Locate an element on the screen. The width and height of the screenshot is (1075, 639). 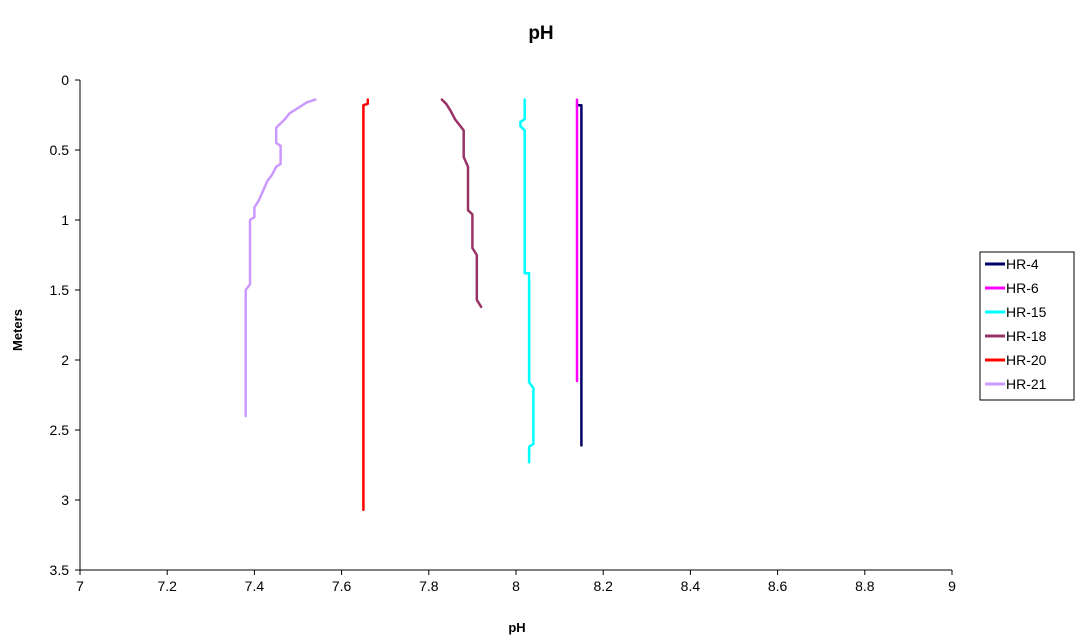
y-tick-label: 2 is located at coordinates (65, 360).